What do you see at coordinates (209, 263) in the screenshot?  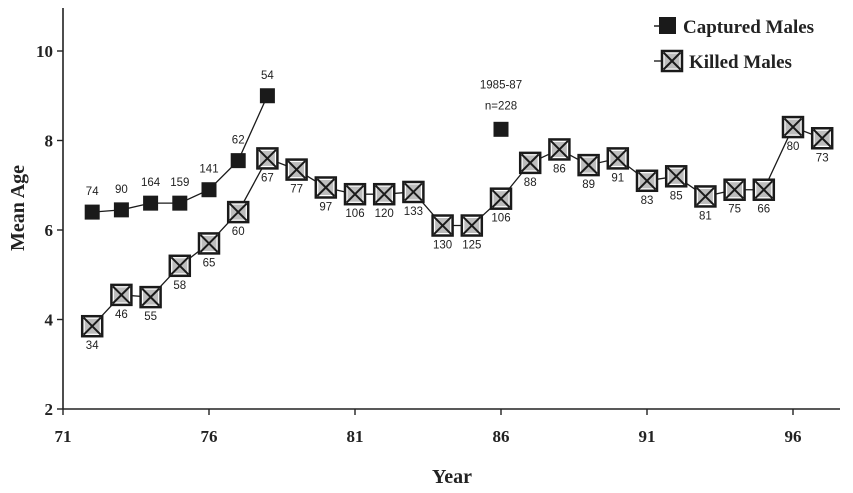 I see `data-label: 65` at bounding box center [209, 263].